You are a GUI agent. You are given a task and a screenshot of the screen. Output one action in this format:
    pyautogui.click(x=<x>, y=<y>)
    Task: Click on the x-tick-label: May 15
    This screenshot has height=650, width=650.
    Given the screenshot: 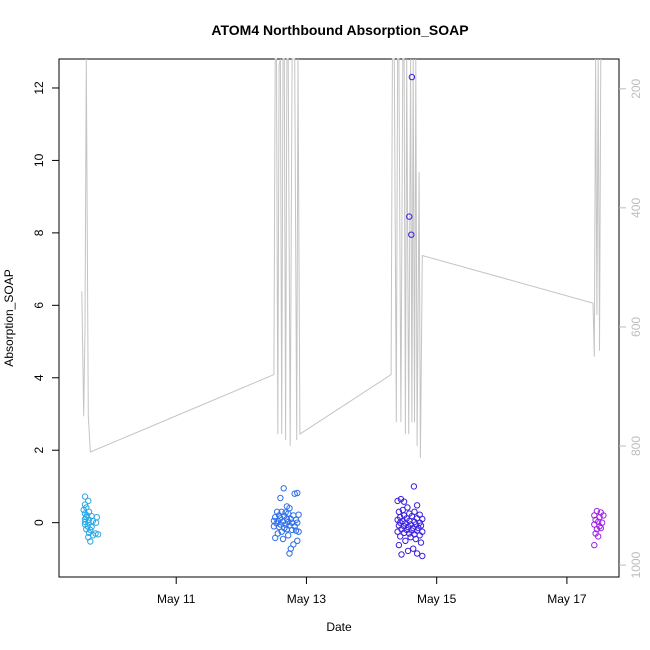 What is the action you would take?
    pyautogui.click(x=437, y=599)
    